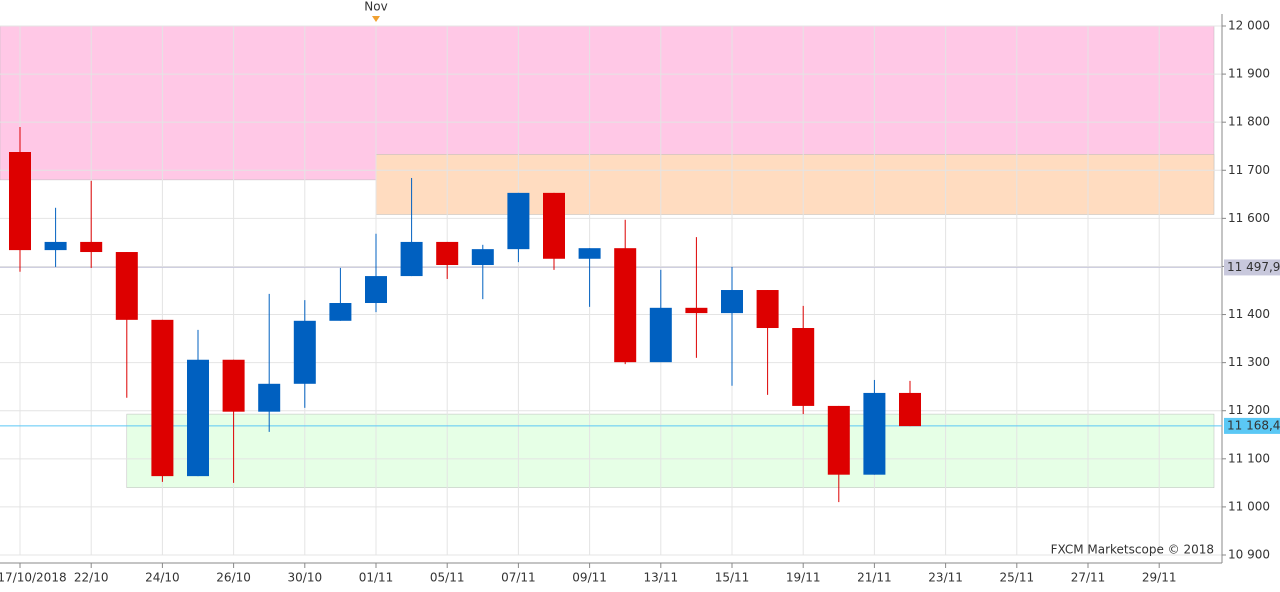  What do you see at coordinates (732, 578) in the screenshot?
I see `x-tick-label: 15/11` at bounding box center [732, 578].